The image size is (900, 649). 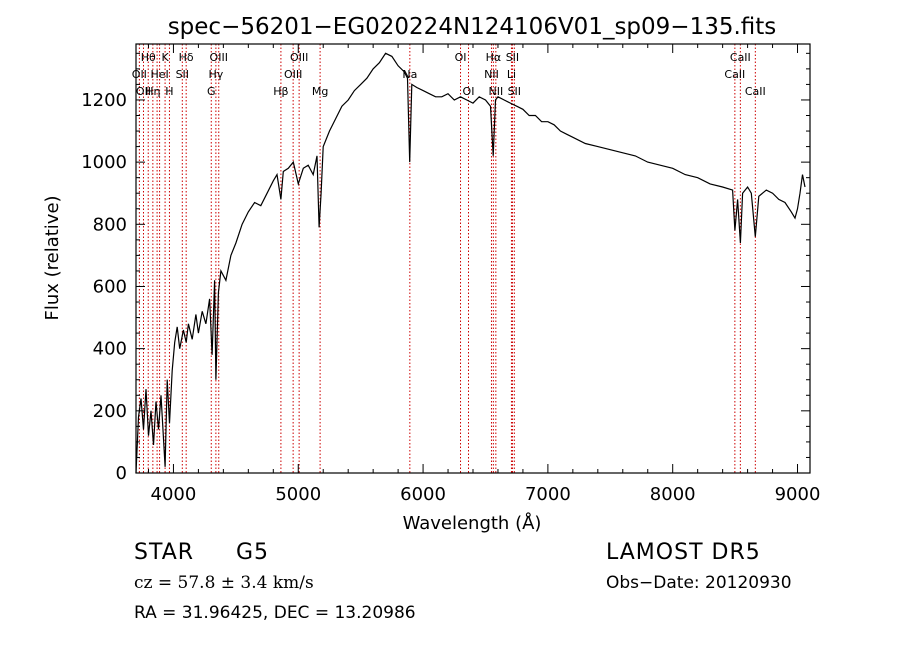 What do you see at coordinates (215, 74) in the screenshot?
I see `line-marker-label: Hγ` at bounding box center [215, 74].